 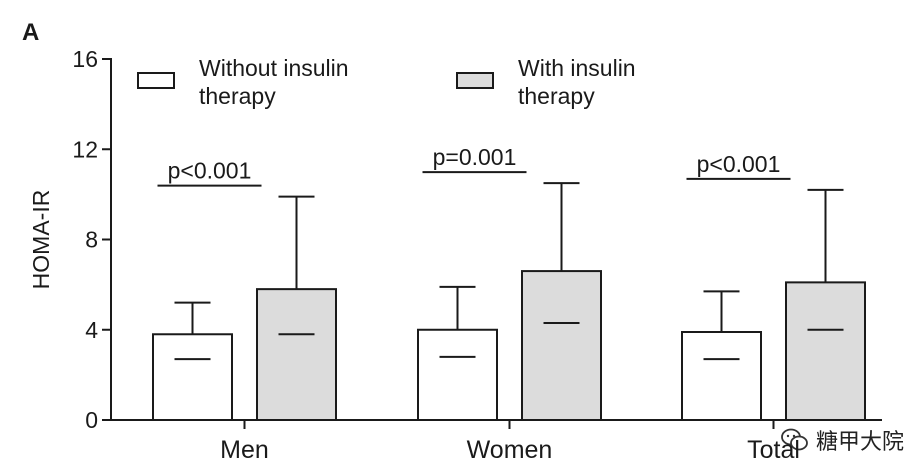 What do you see at coordinates (30, 32) in the screenshot?
I see `panel-label: A` at bounding box center [30, 32].